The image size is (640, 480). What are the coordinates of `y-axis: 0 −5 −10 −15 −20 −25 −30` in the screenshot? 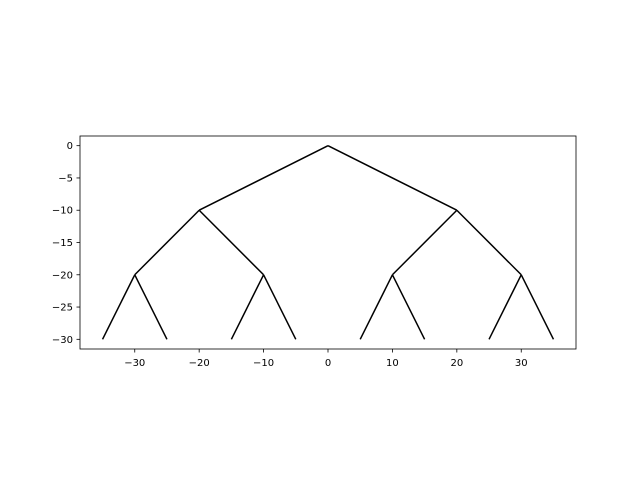 It's located at (66, 243).